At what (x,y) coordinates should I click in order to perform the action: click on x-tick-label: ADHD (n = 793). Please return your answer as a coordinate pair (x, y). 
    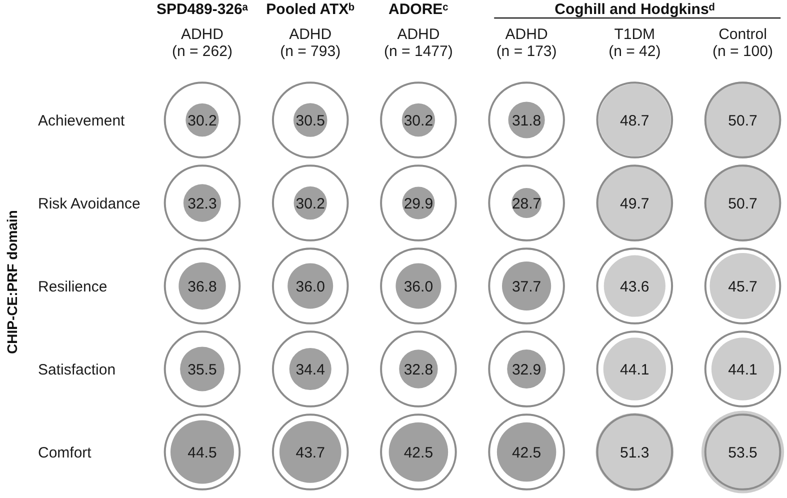
    Looking at the image, I should click on (310, 43).